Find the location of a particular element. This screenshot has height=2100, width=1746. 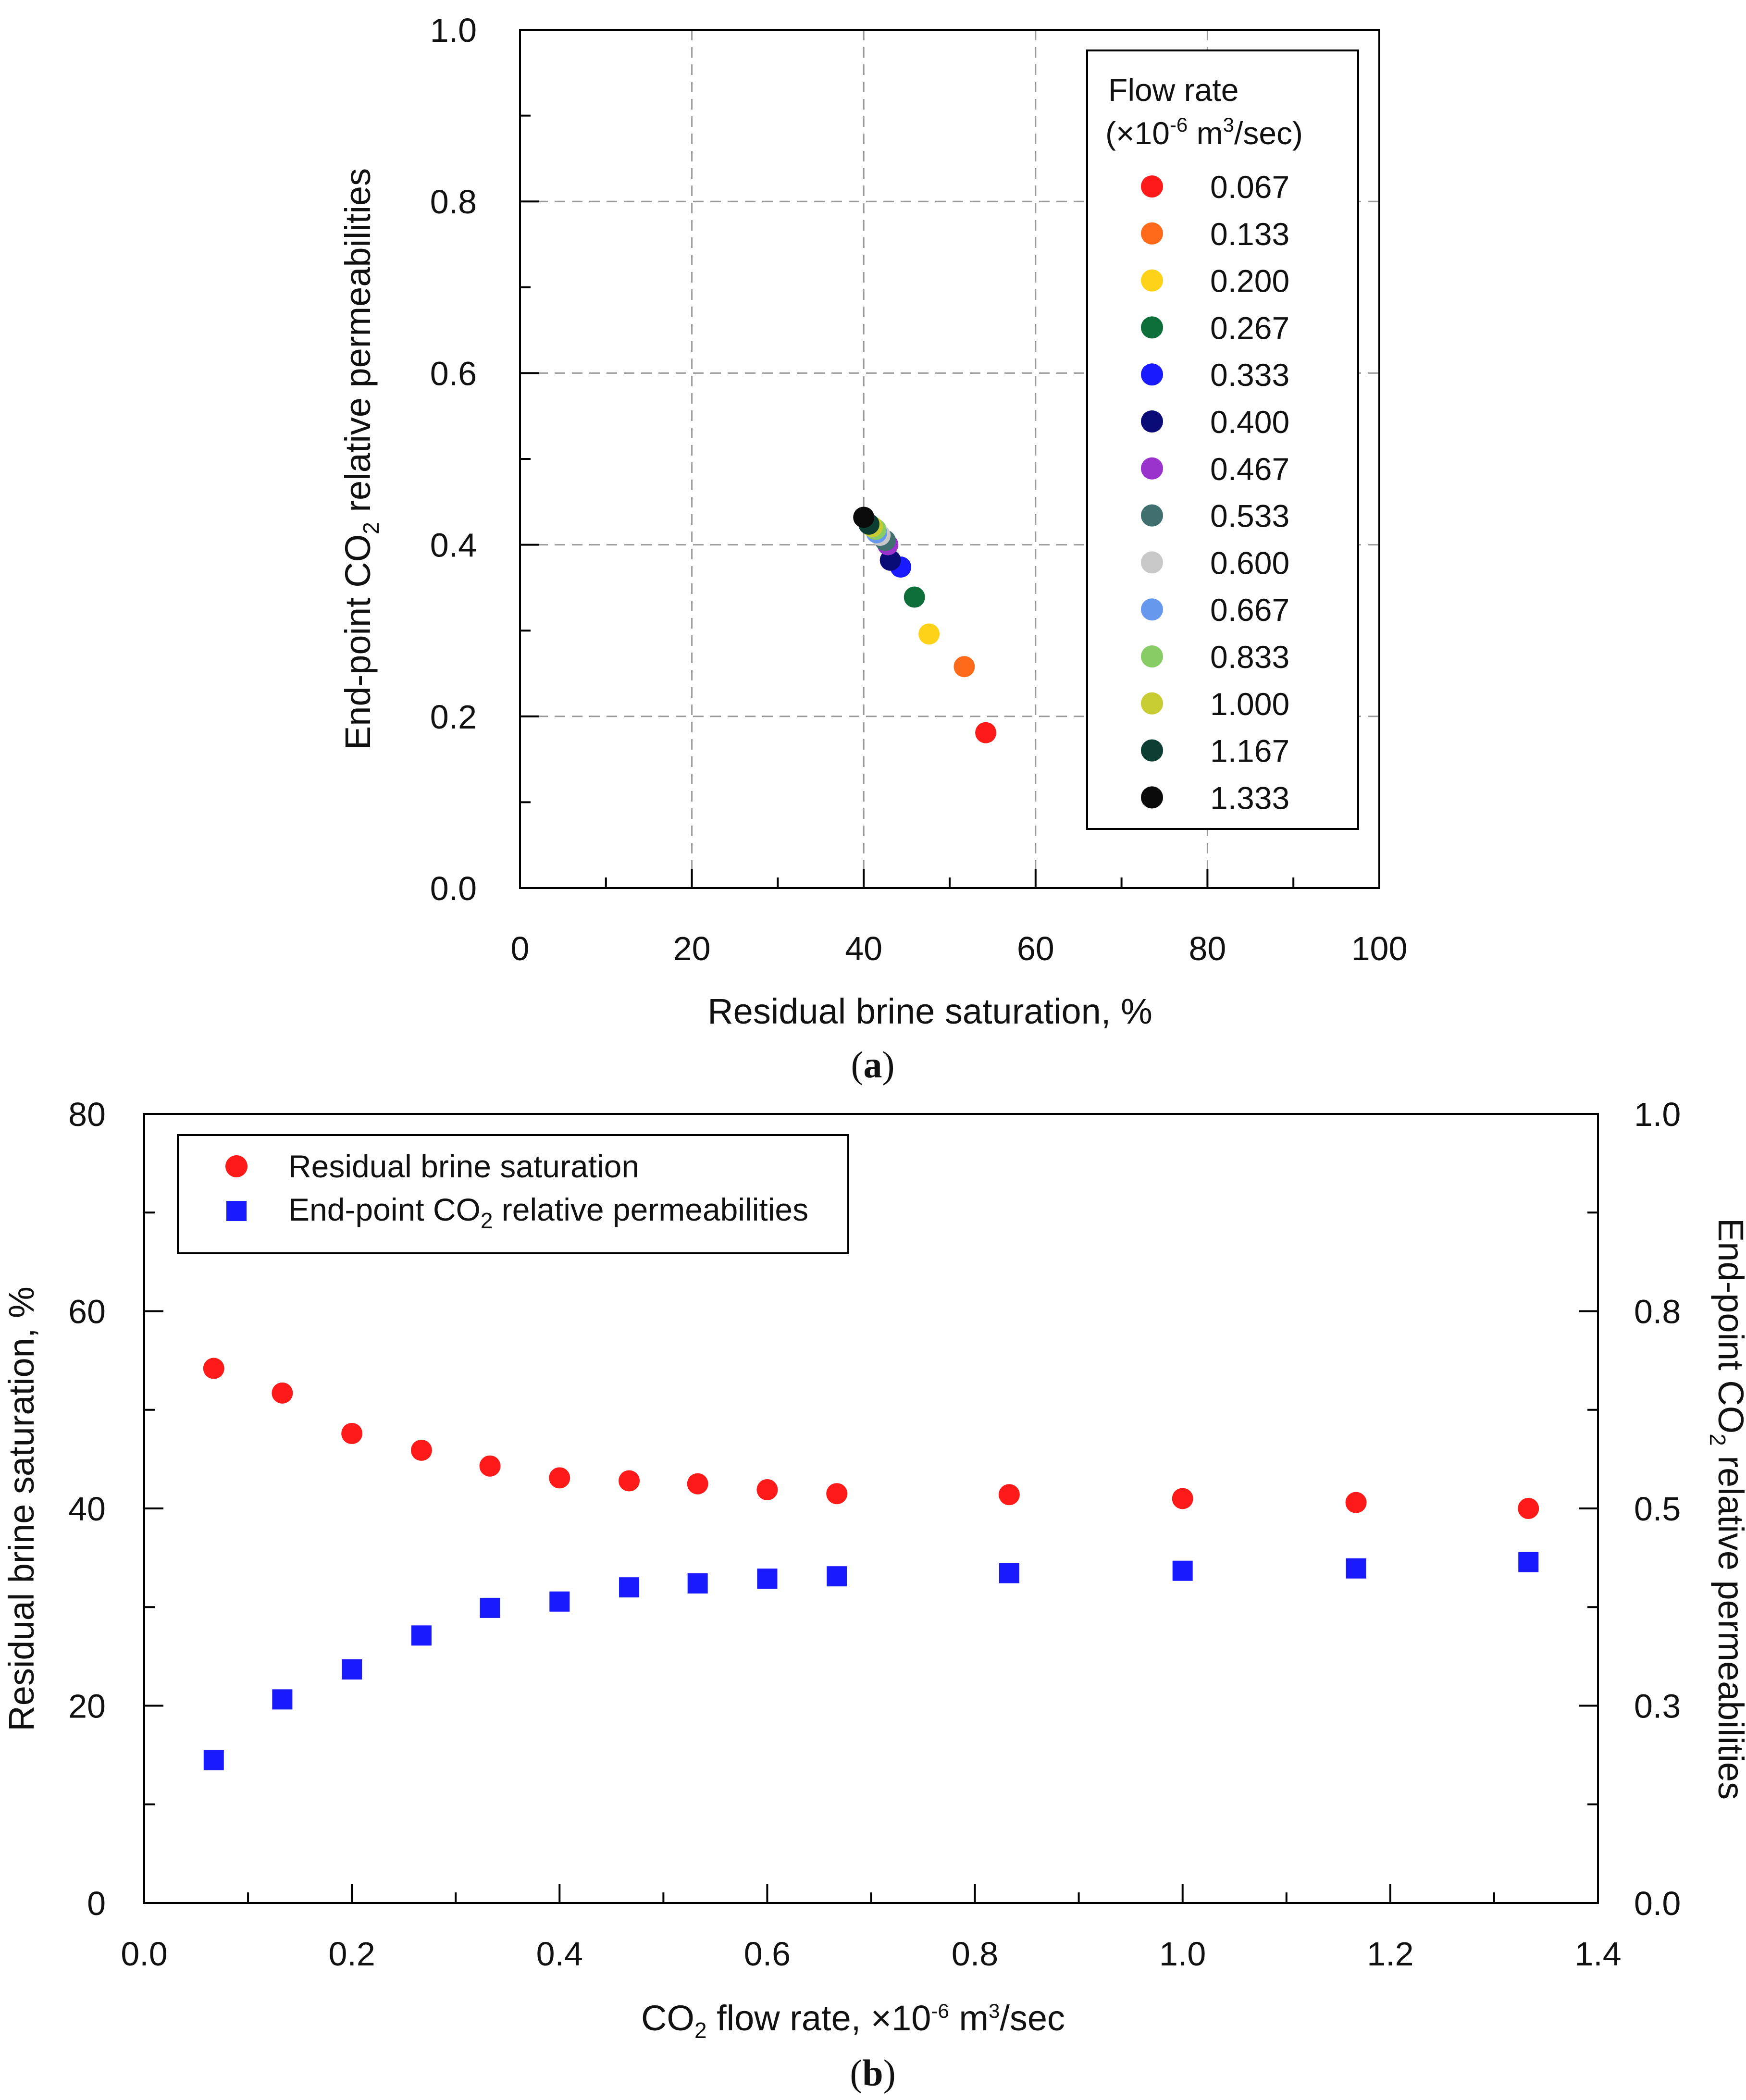

y-title-part: End-point CO is located at coordinates (358, 642).